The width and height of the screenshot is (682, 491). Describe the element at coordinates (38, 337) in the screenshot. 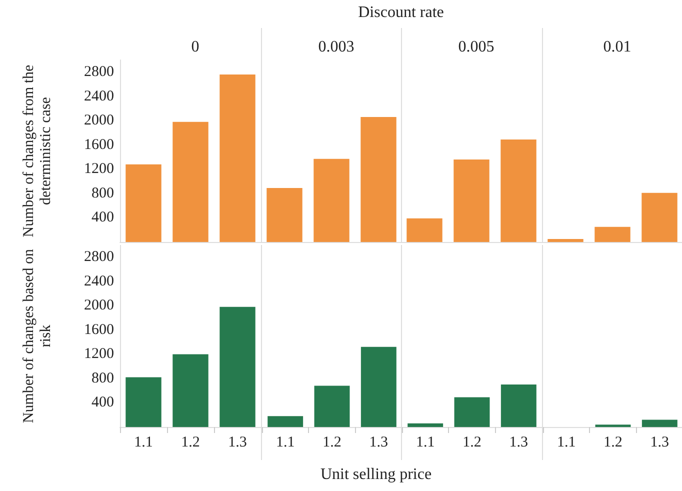

I see `y-axis-title: Number of changes based on risk` at that location.